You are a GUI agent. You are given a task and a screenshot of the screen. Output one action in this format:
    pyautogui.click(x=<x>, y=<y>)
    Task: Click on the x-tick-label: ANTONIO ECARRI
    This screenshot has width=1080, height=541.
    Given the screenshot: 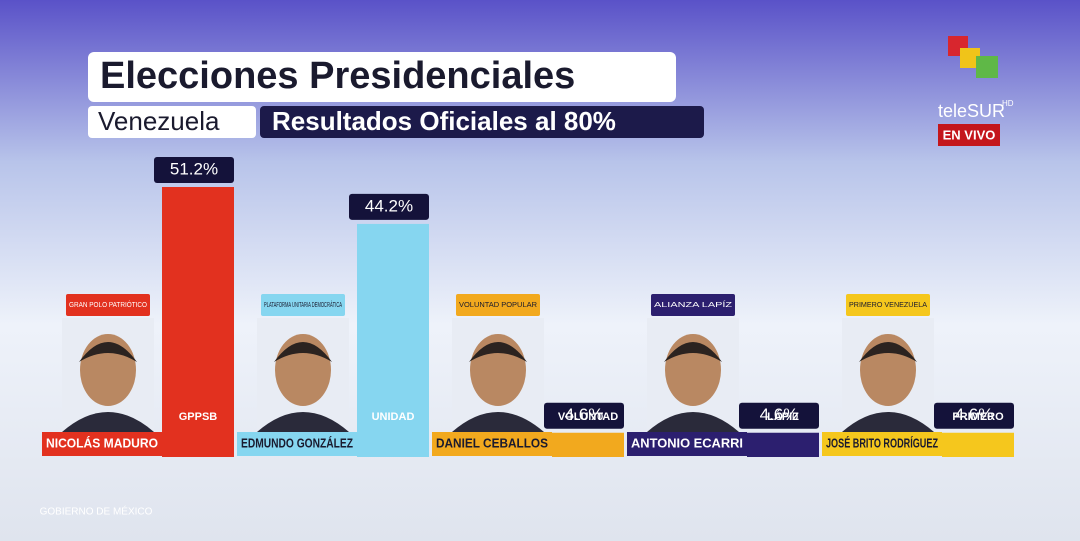 What is the action you would take?
    pyautogui.click(x=687, y=442)
    